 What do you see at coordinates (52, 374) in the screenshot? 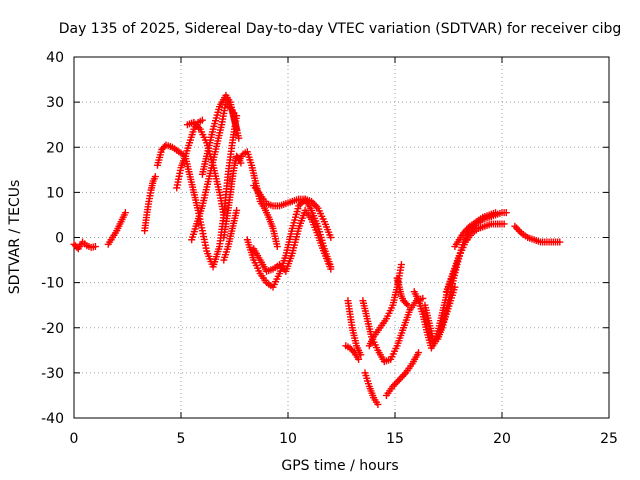
I see `y-tick-label: -30` at bounding box center [52, 374].